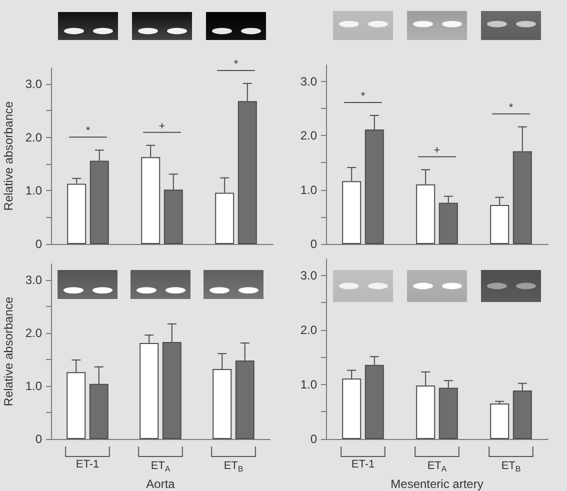 Image resolution: width=567 pixels, height=491 pixels. What do you see at coordinates (500, 421) in the screenshot?
I see `bar` at bounding box center [500, 421].